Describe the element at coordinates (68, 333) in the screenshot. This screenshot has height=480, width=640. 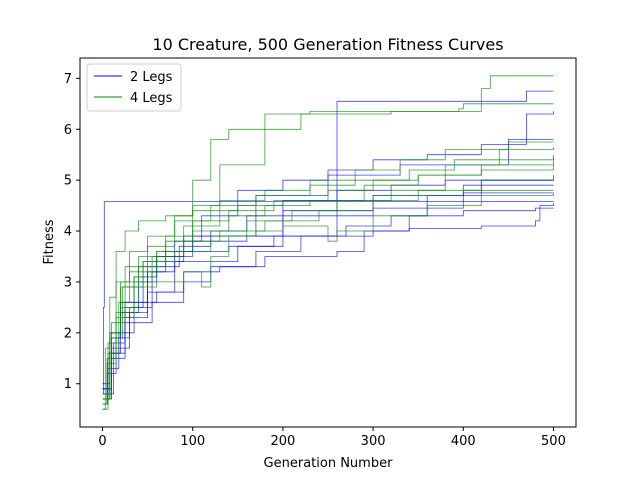
I see `y-tick-label: 2` at that location.